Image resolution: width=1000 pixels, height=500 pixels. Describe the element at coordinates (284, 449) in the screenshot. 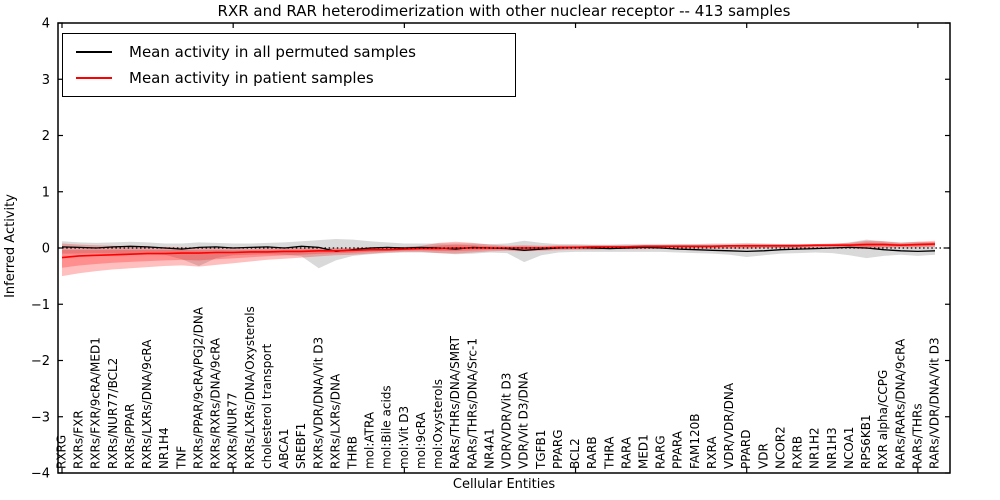

I see `x-category-label: ABCA1` at that location.